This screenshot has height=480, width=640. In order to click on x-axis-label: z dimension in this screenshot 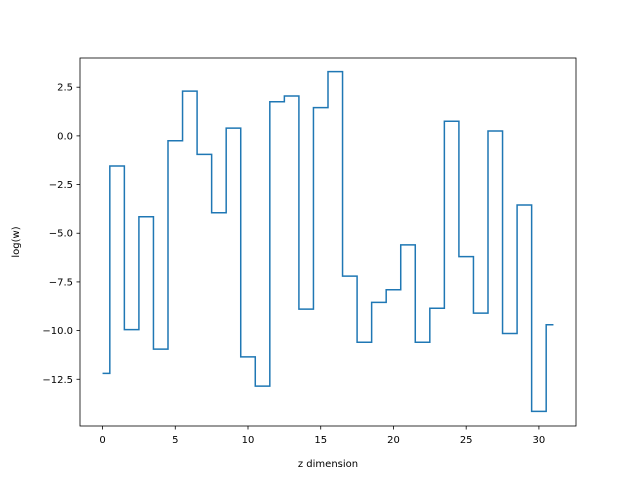, I will do `click(328, 464)`.